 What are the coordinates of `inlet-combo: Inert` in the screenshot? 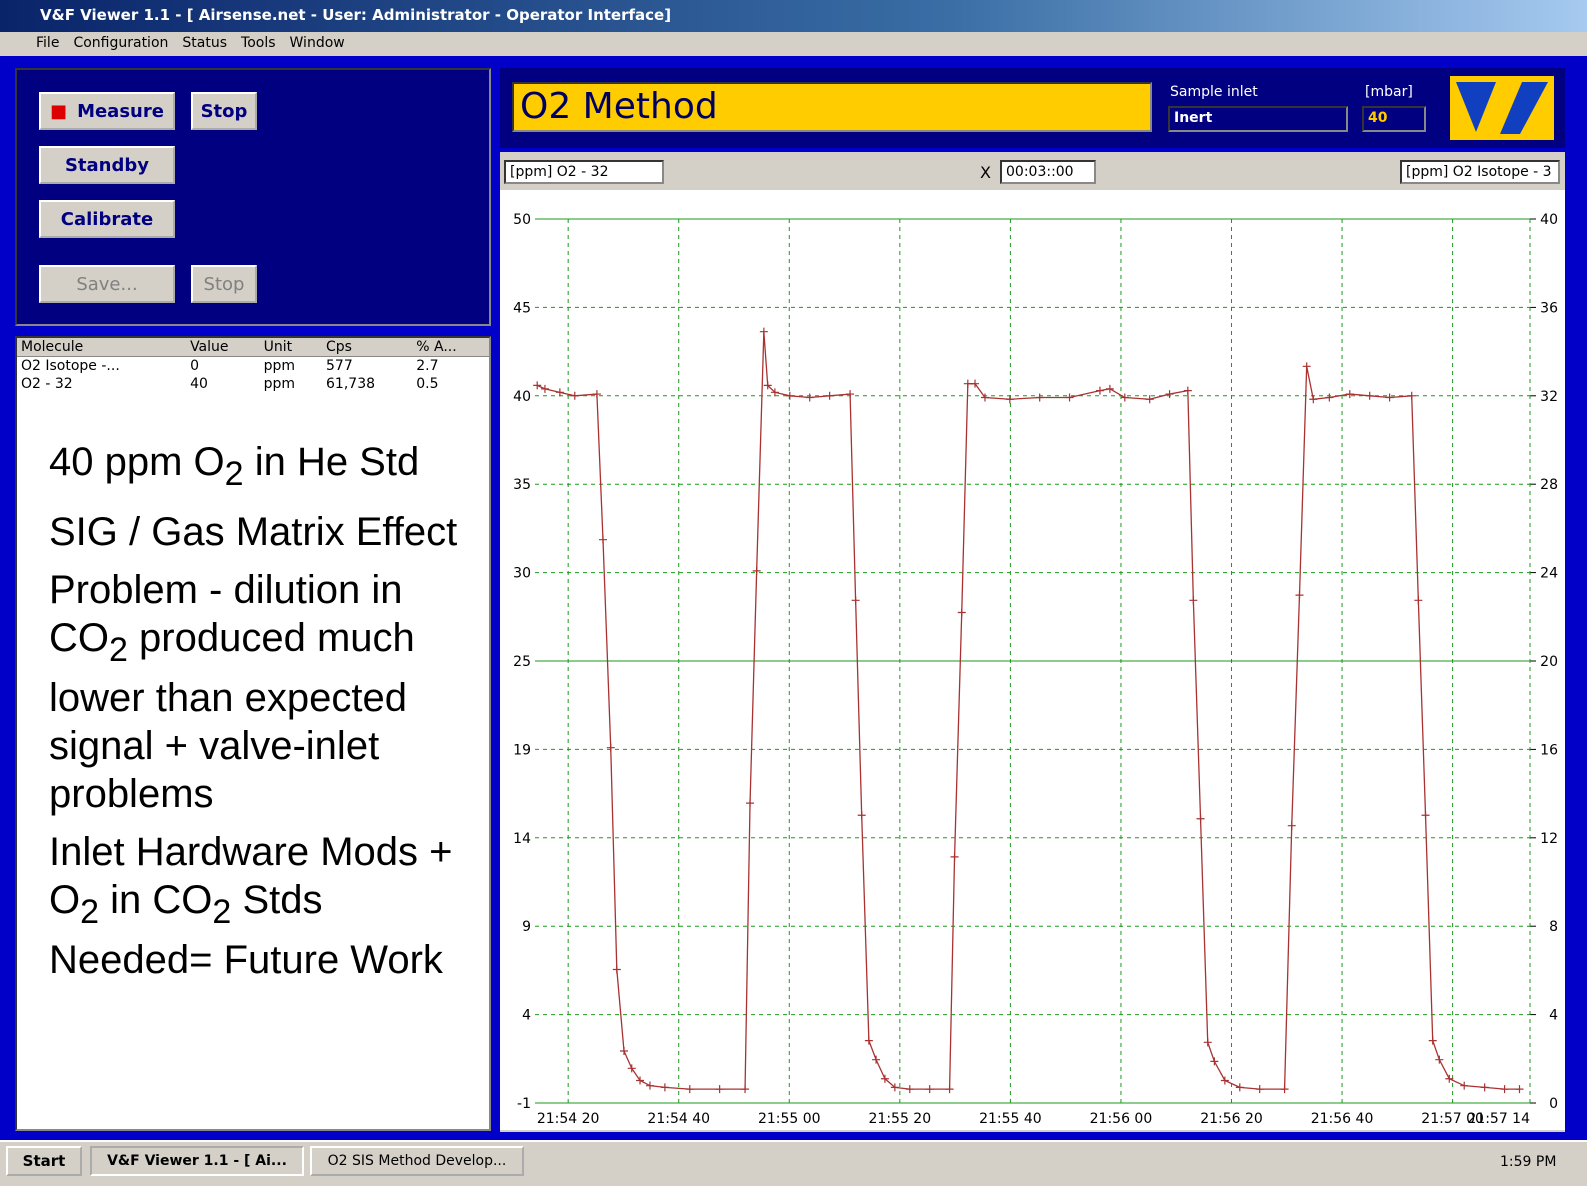 It's located at (1258, 119).